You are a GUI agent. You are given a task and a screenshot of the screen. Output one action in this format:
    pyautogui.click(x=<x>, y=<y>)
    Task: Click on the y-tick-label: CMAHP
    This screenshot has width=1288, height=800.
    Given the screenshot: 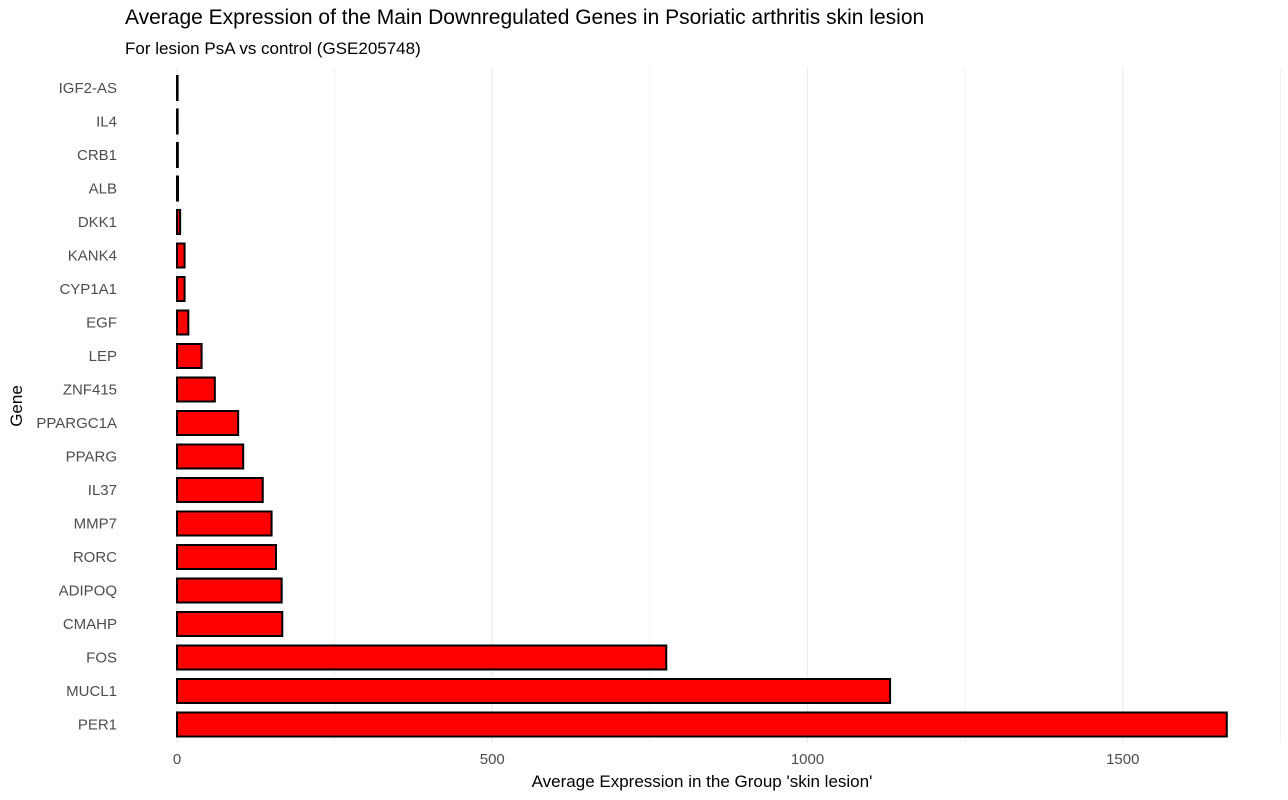 What is the action you would take?
    pyautogui.click(x=90, y=624)
    